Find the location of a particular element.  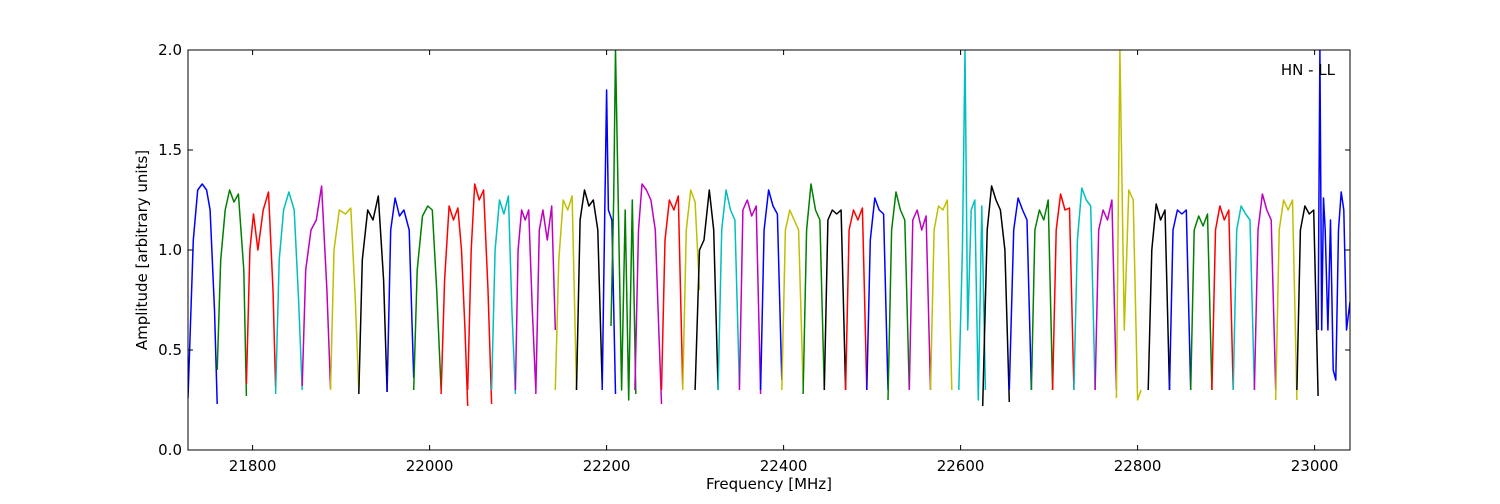

annotation-label: HN - LL is located at coordinates (1308, 70).